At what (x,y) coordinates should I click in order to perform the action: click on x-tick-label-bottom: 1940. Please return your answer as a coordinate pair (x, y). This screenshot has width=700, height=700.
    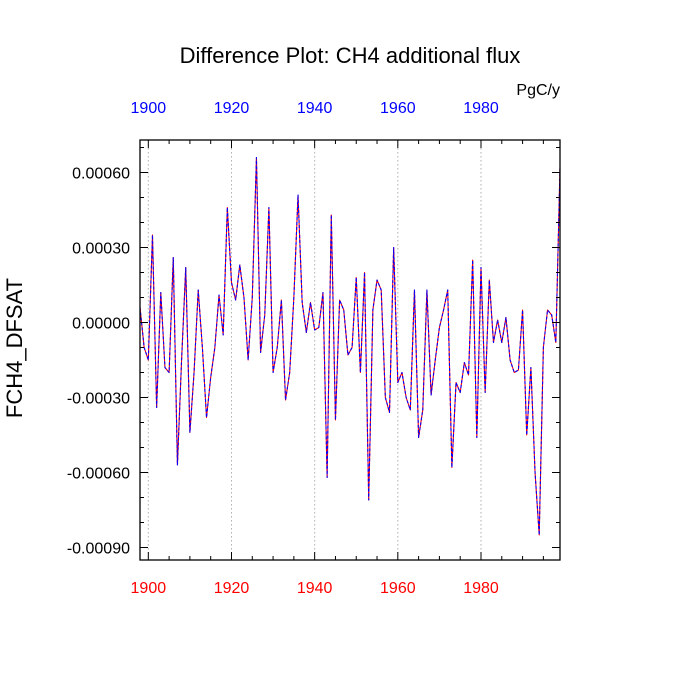
    Looking at the image, I should click on (315, 588).